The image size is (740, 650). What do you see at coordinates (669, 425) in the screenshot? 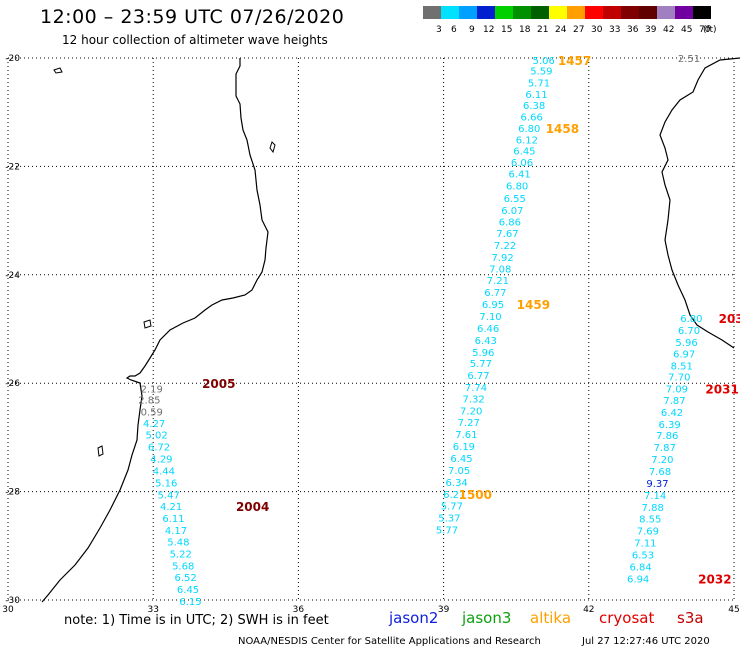
I see `wave-height-value: 6.39` at bounding box center [669, 425].